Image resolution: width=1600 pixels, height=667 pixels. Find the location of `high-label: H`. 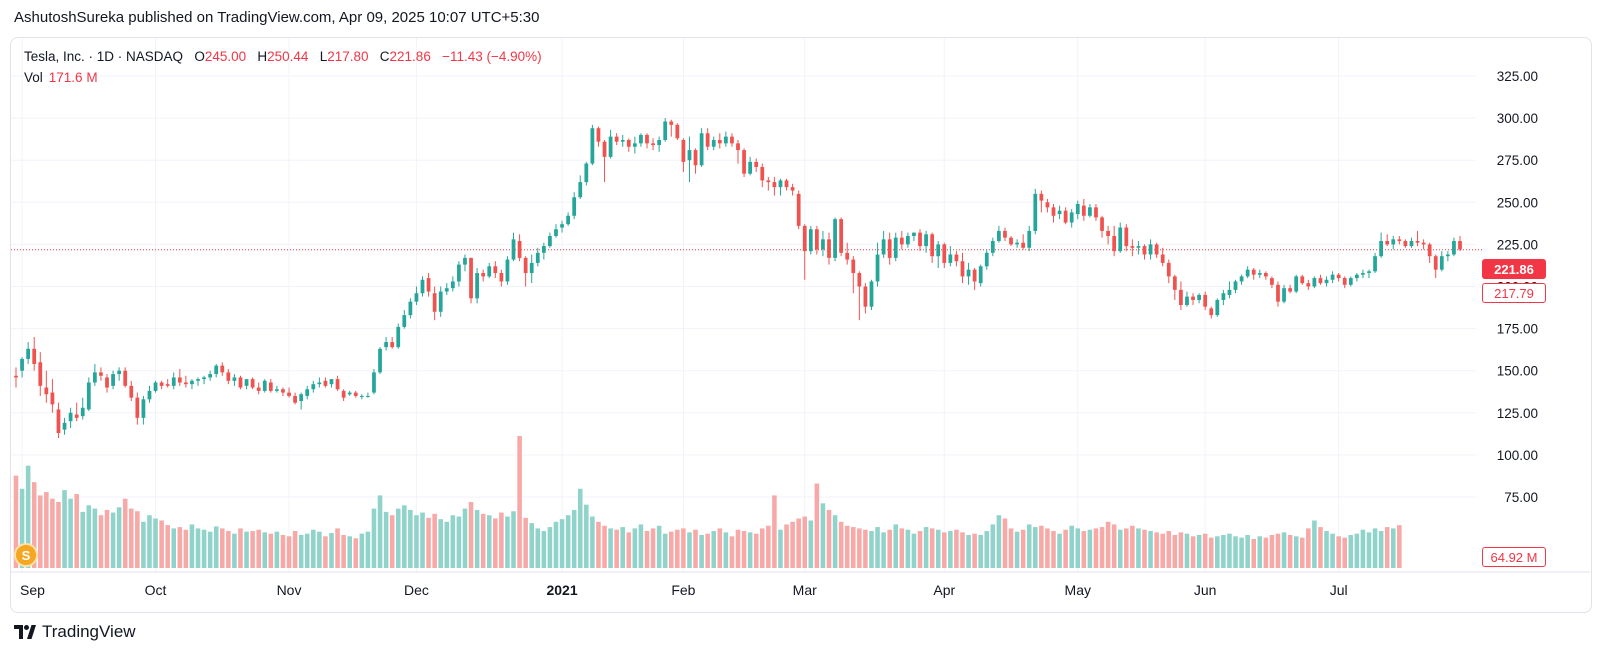

high-label: H is located at coordinates (262, 56).